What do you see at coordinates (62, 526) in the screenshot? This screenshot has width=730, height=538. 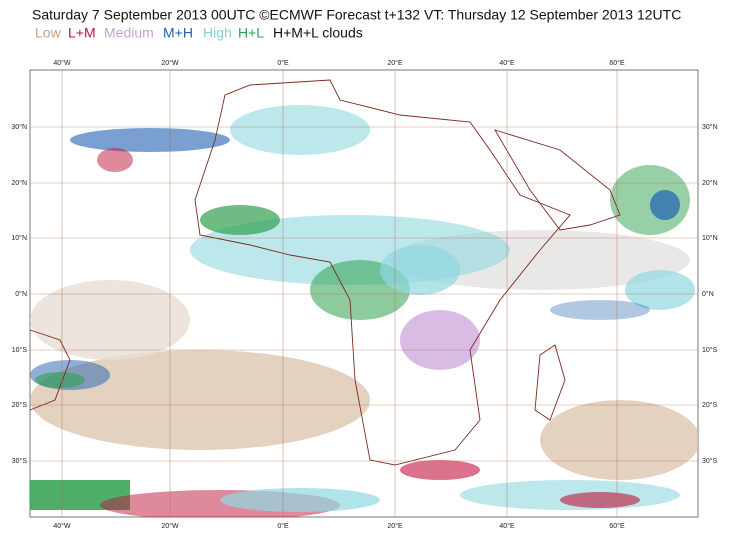 I see `lon-label-bottom: 40°W` at bounding box center [62, 526].